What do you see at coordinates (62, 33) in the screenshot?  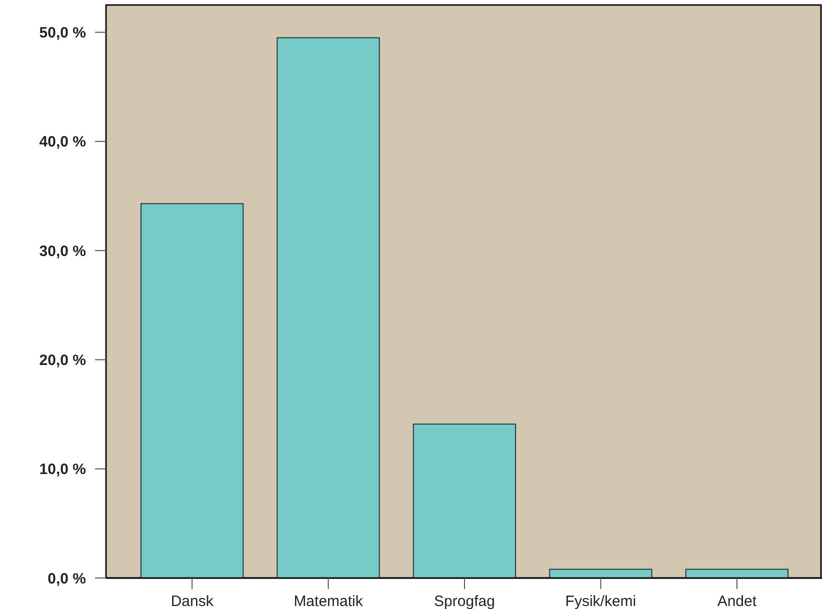 I see `y-tick-label: 50,0 %` at bounding box center [62, 33].